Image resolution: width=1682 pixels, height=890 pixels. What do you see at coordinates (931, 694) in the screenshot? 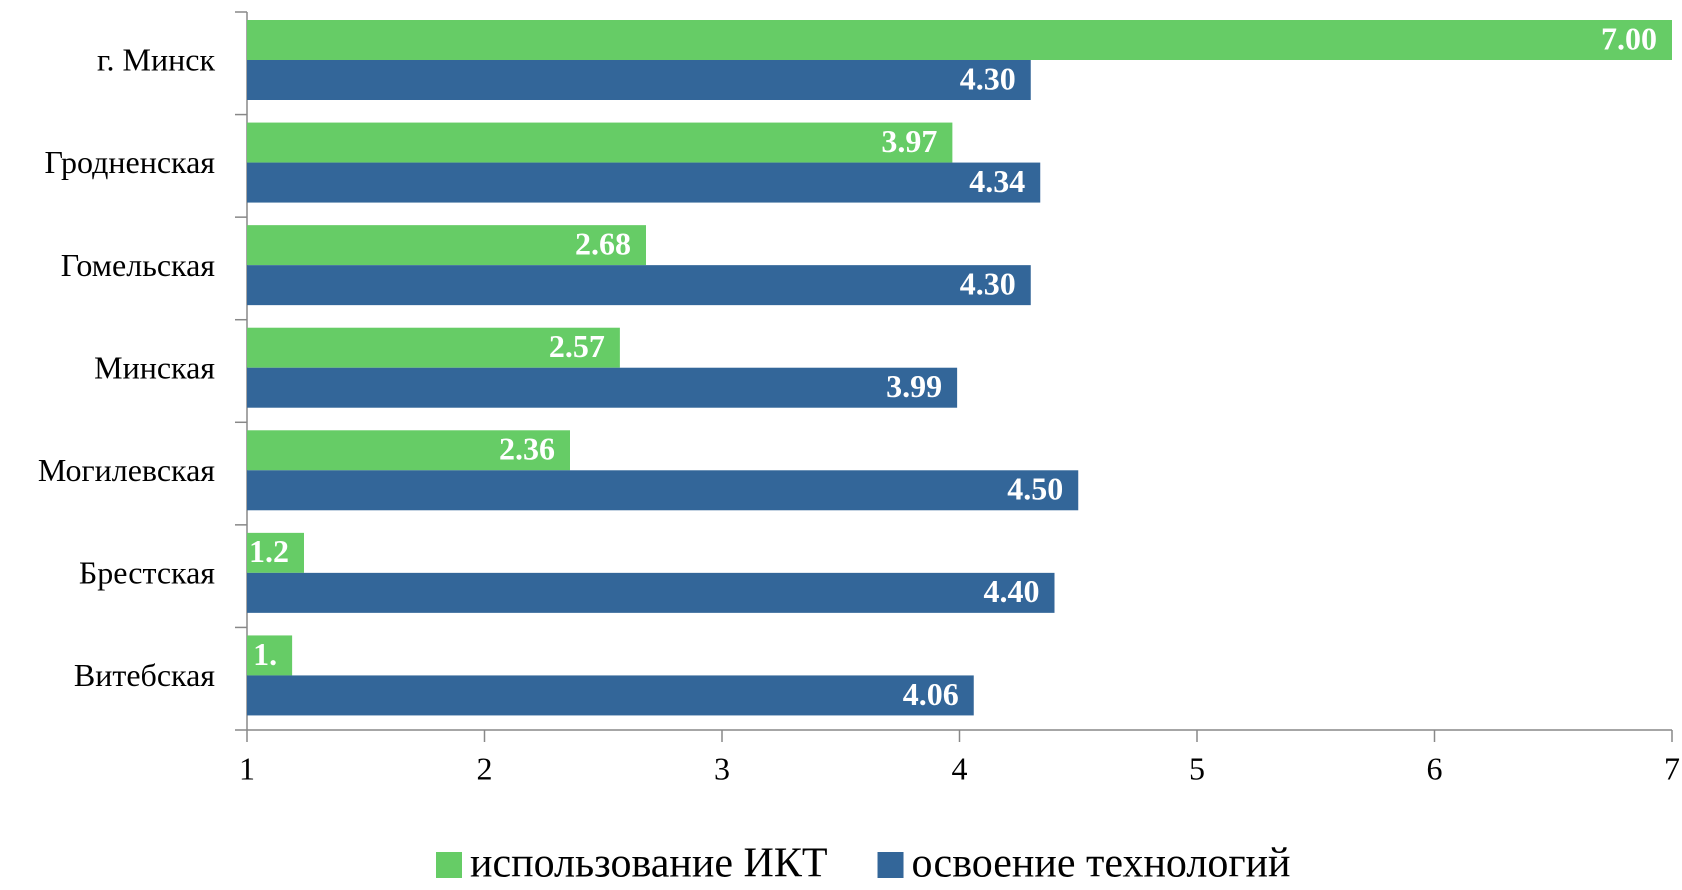
I see `value-label: 4.06` at bounding box center [931, 694].